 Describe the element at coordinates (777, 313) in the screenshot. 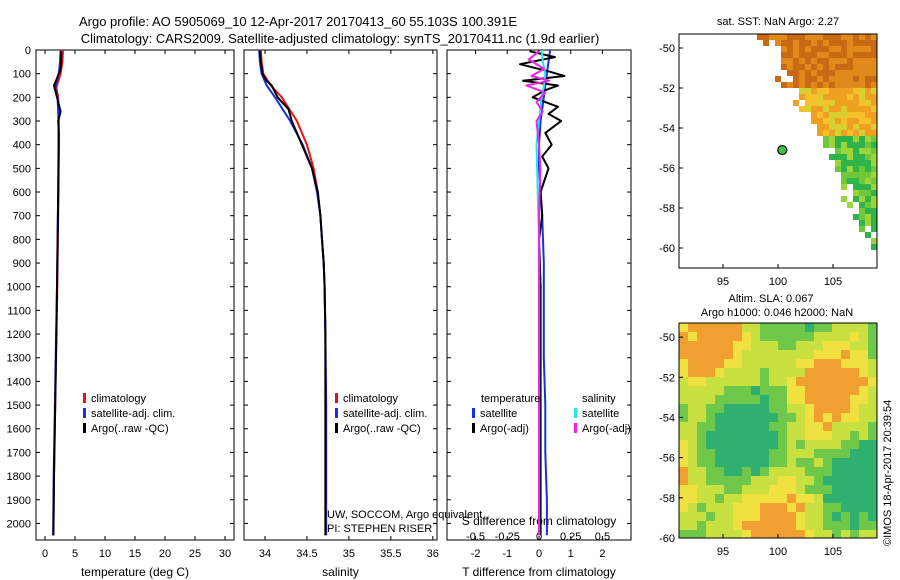

I see `sla-map-title-2: Argo h1000: 0.046 h2000: NaN` at that location.